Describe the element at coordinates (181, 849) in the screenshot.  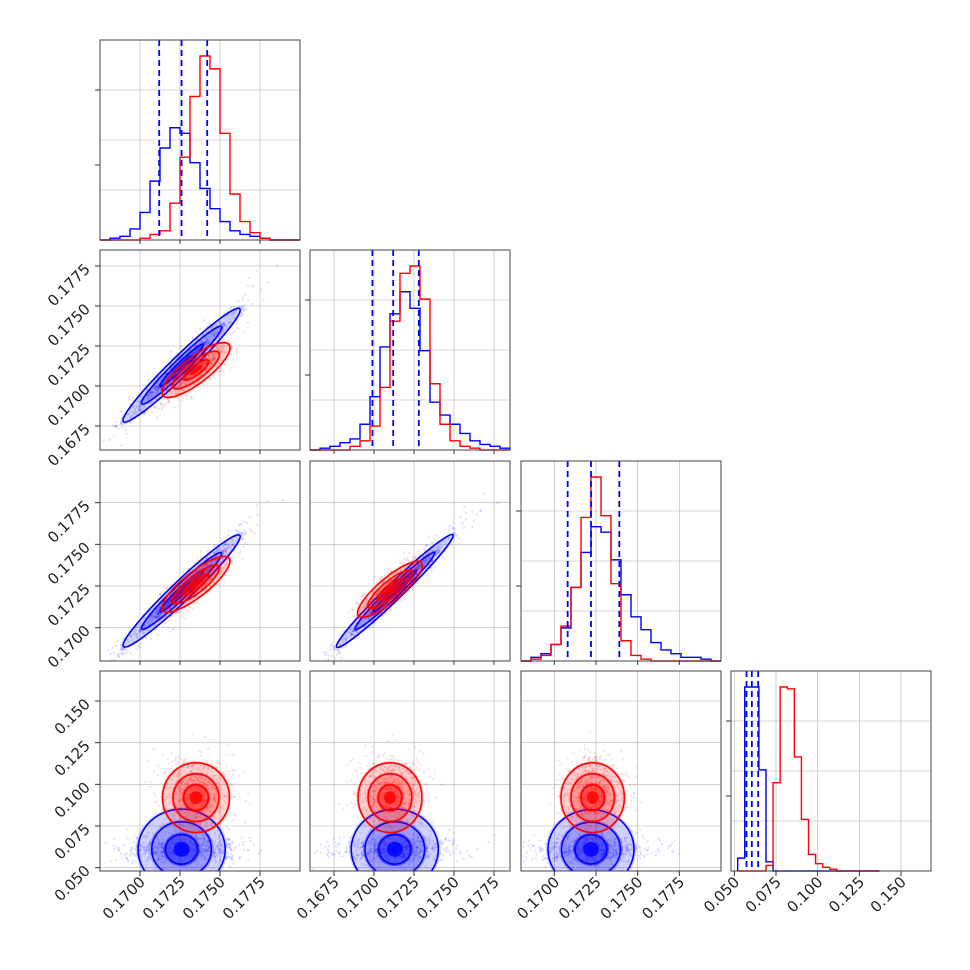
I see `density-fill-blue` at that location.